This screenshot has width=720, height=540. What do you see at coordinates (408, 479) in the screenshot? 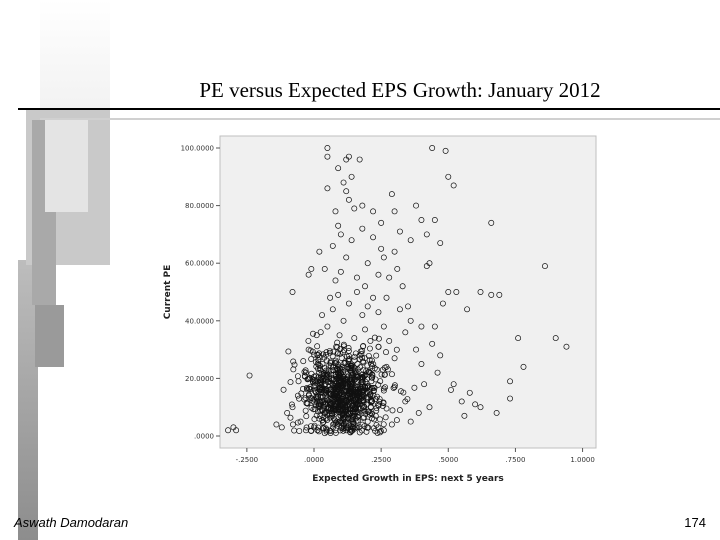
I see `x-axis-label: Expected Growth in EPS: next 5 years` at bounding box center [408, 479].